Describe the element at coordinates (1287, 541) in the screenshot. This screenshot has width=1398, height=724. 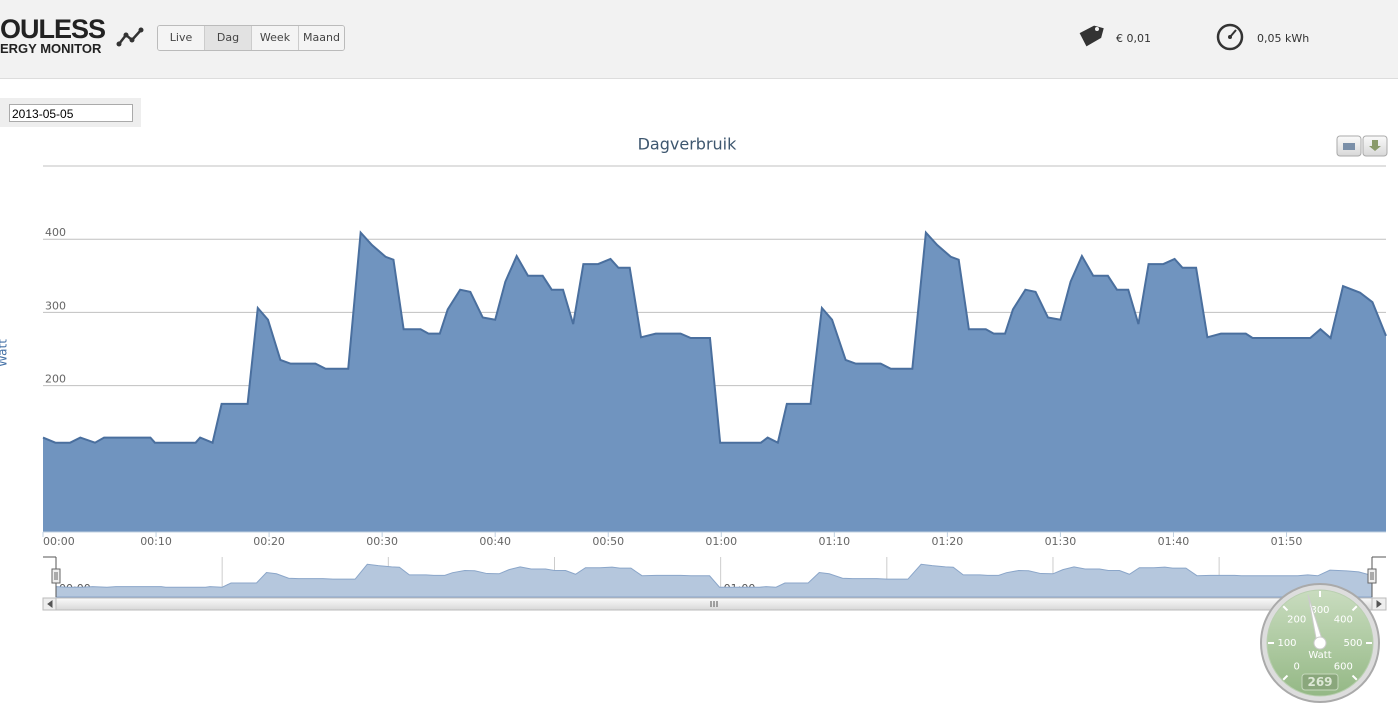
I see `x-tick-label: 01:50` at that location.